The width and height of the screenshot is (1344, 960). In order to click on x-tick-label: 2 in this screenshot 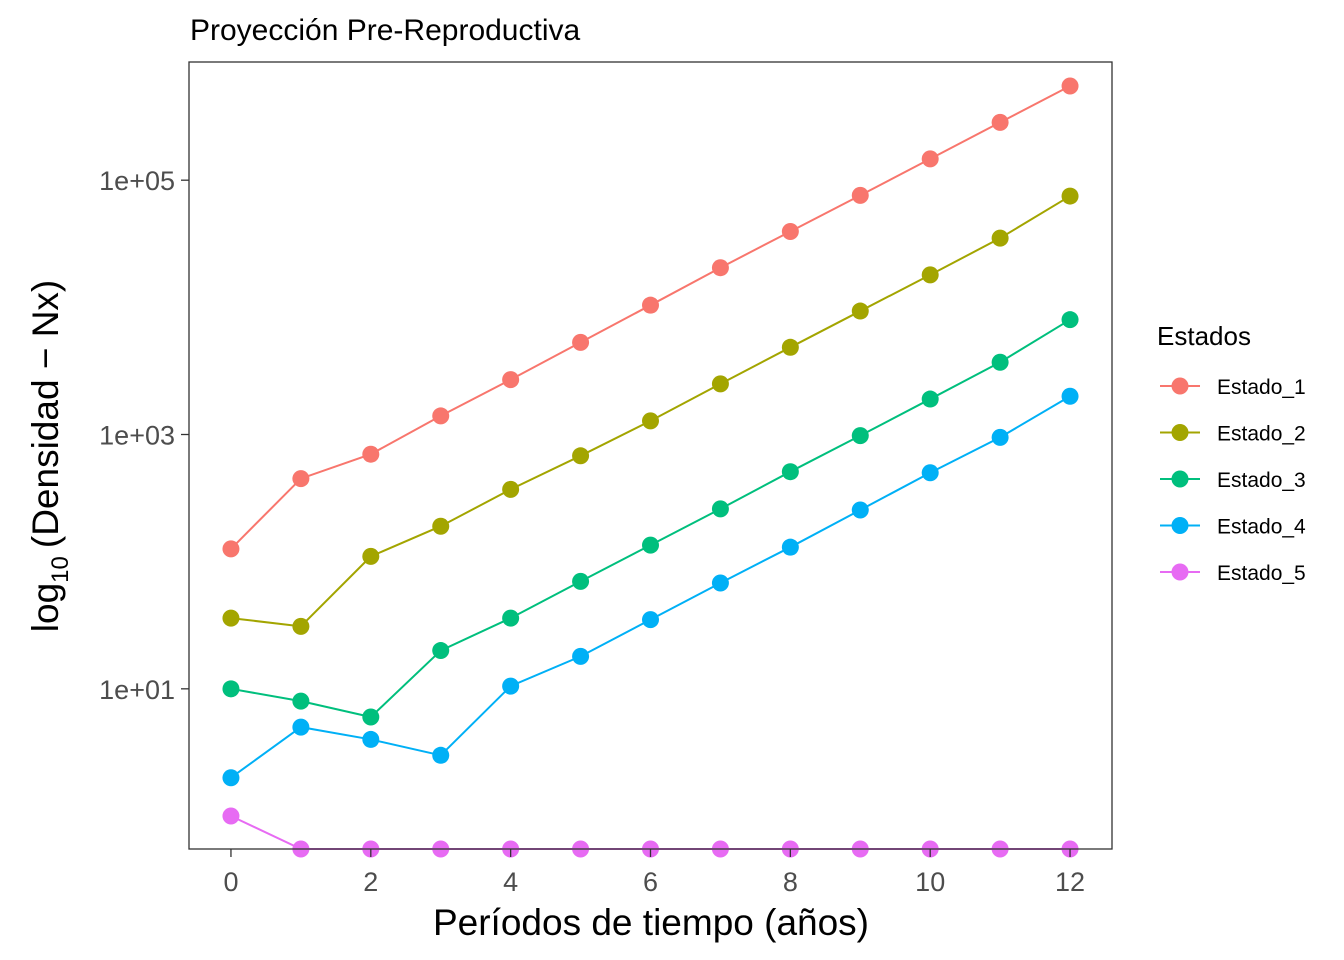, I will do `click(370, 882)`.